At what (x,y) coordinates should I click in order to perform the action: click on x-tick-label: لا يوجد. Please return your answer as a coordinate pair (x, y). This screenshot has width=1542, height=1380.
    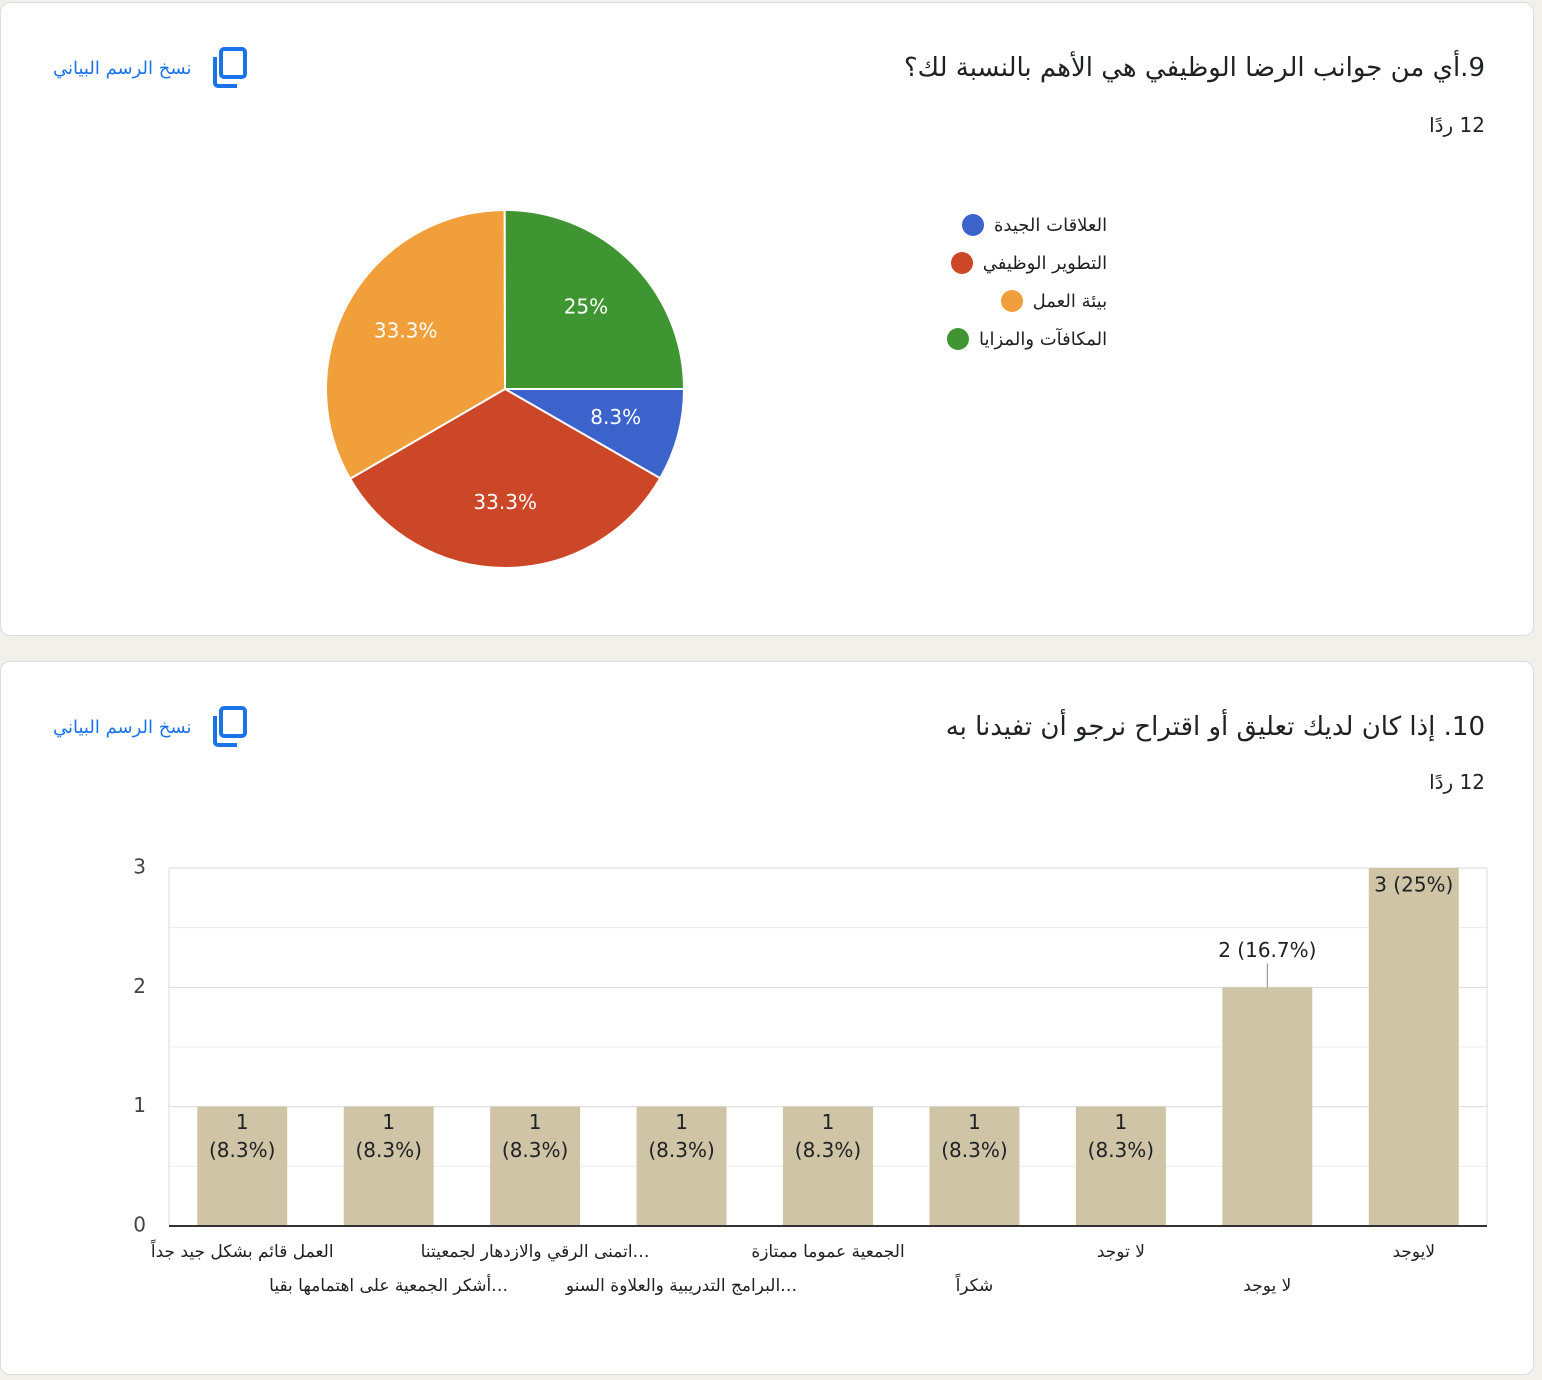
    Looking at the image, I should click on (1267, 1286).